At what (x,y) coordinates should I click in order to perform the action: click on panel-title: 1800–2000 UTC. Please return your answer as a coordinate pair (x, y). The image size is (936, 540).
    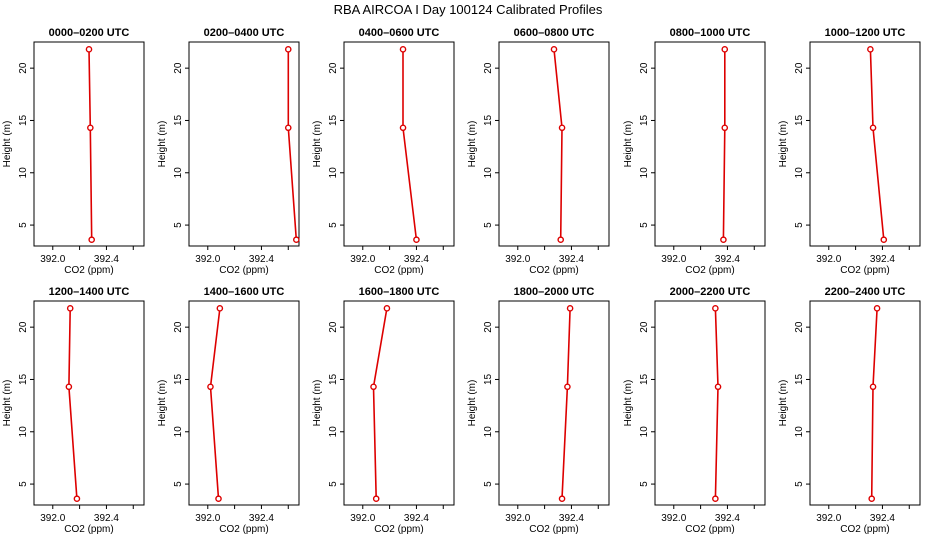
    Looking at the image, I should click on (554, 292).